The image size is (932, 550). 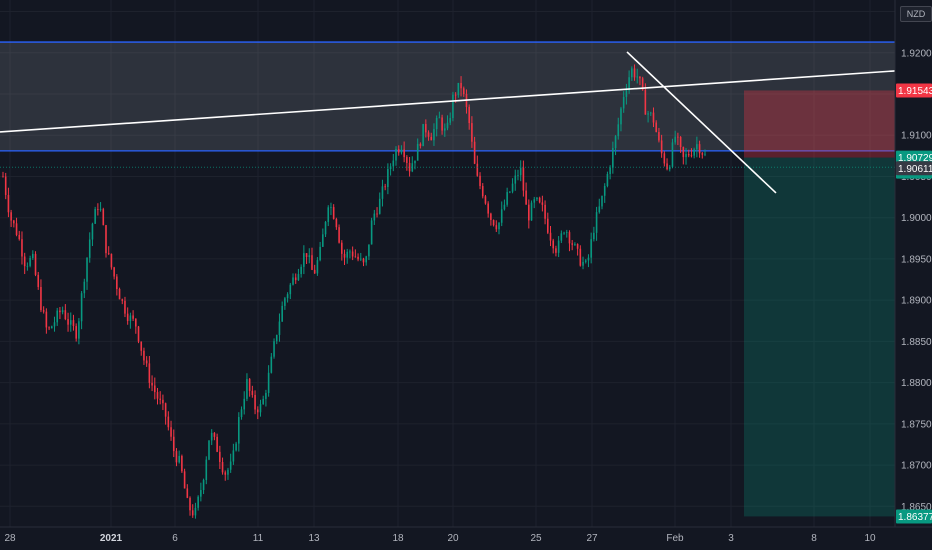 What do you see at coordinates (819, 124) in the screenshot?
I see `position-stop-area` at bounding box center [819, 124].